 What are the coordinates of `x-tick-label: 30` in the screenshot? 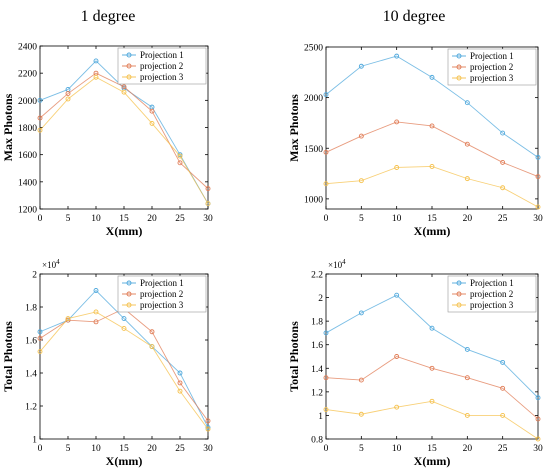 It's located at (538, 449).